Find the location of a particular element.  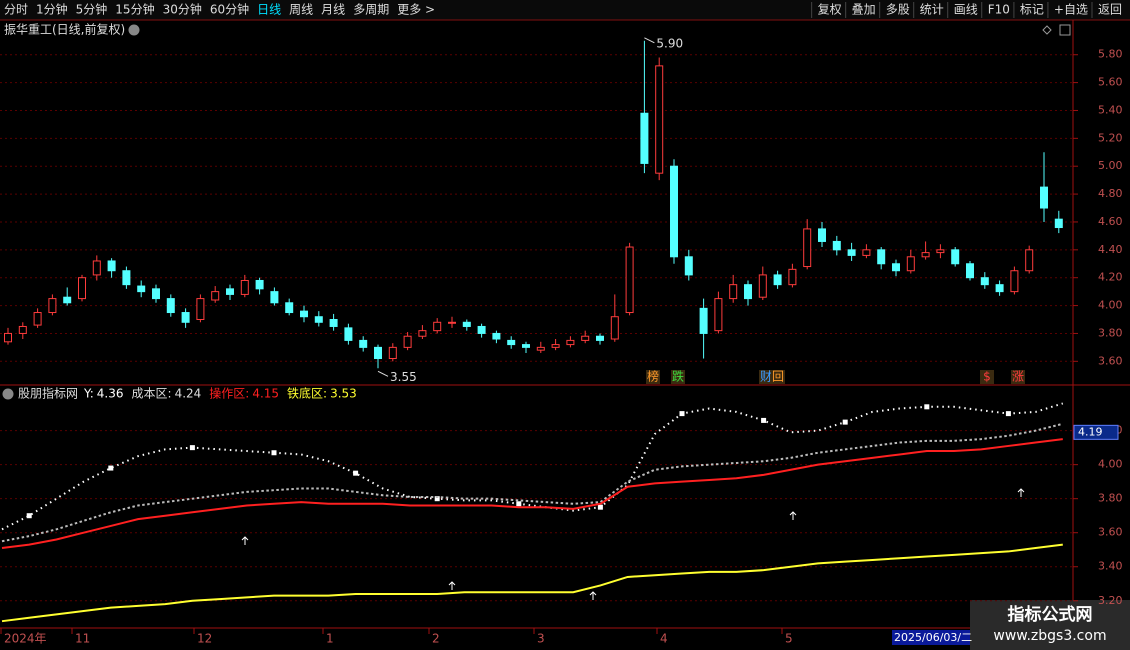

y-tick-label: 4.00 is located at coordinates (1110, 464).